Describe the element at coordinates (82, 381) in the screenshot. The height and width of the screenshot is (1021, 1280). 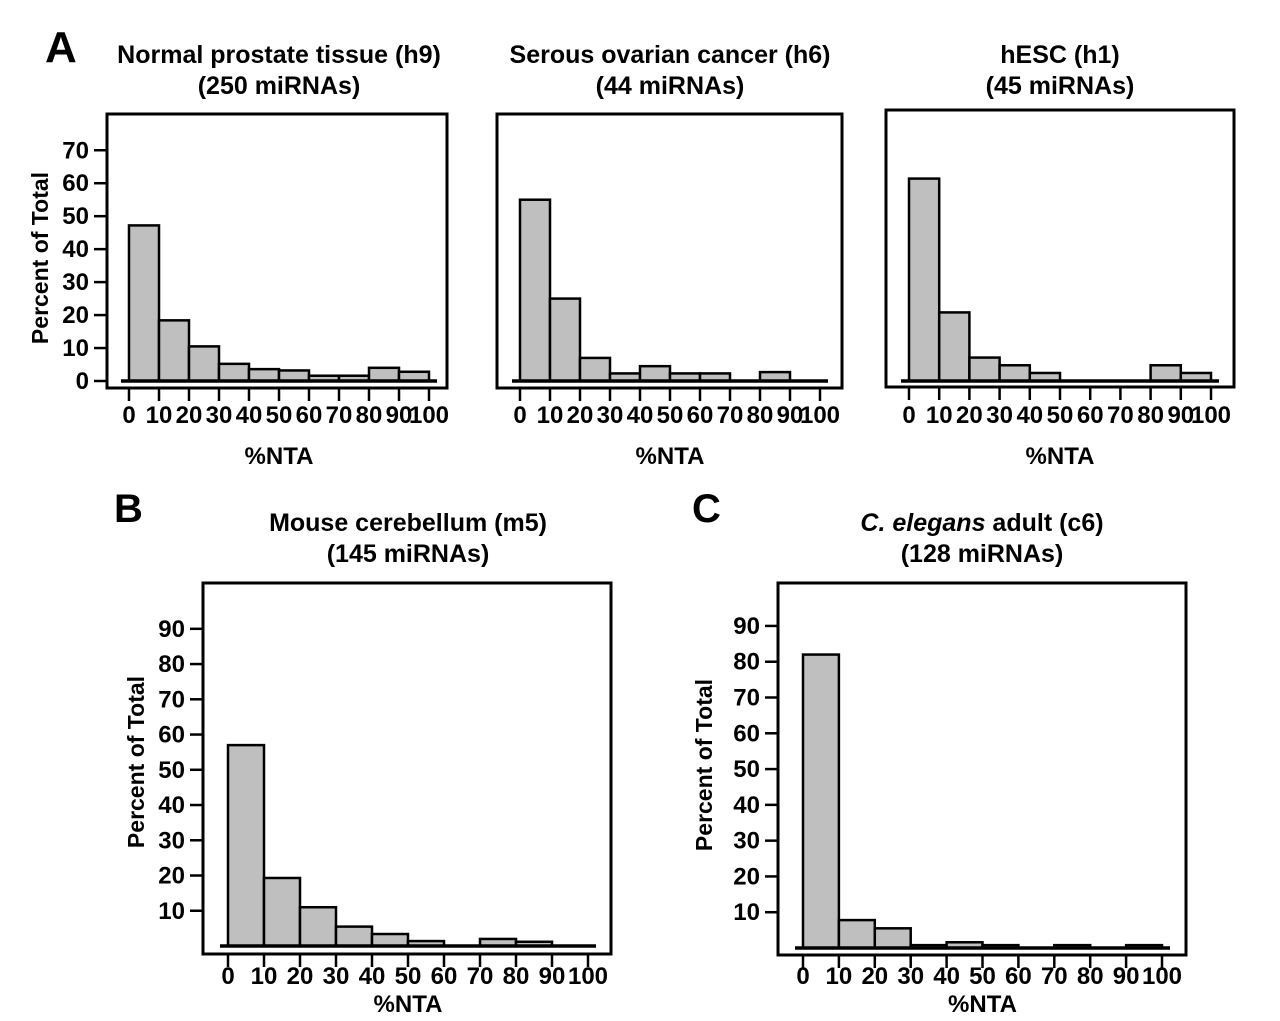
I see `y-tick-label: 0` at that location.